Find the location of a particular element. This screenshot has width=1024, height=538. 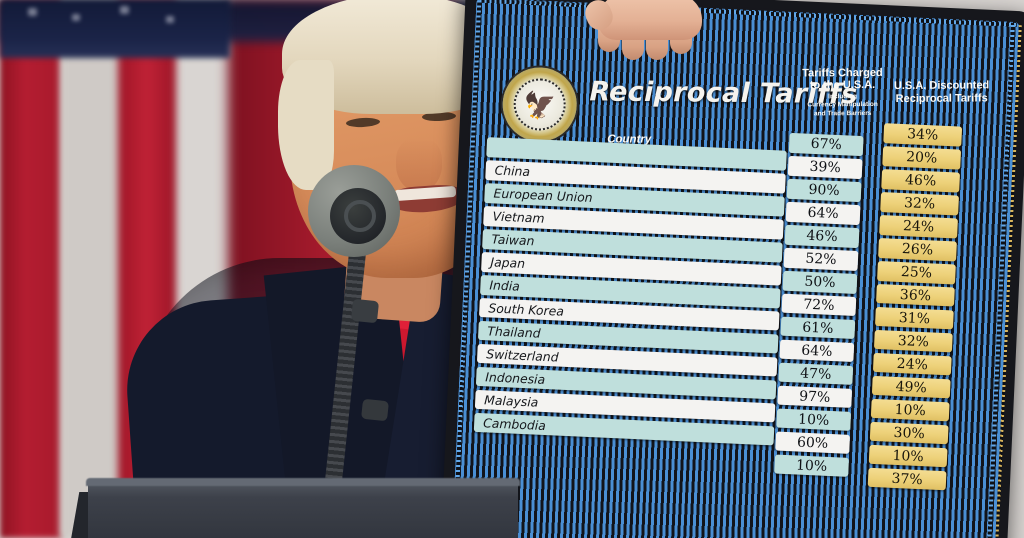

country-label: Taiwan is located at coordinates (513, 240).